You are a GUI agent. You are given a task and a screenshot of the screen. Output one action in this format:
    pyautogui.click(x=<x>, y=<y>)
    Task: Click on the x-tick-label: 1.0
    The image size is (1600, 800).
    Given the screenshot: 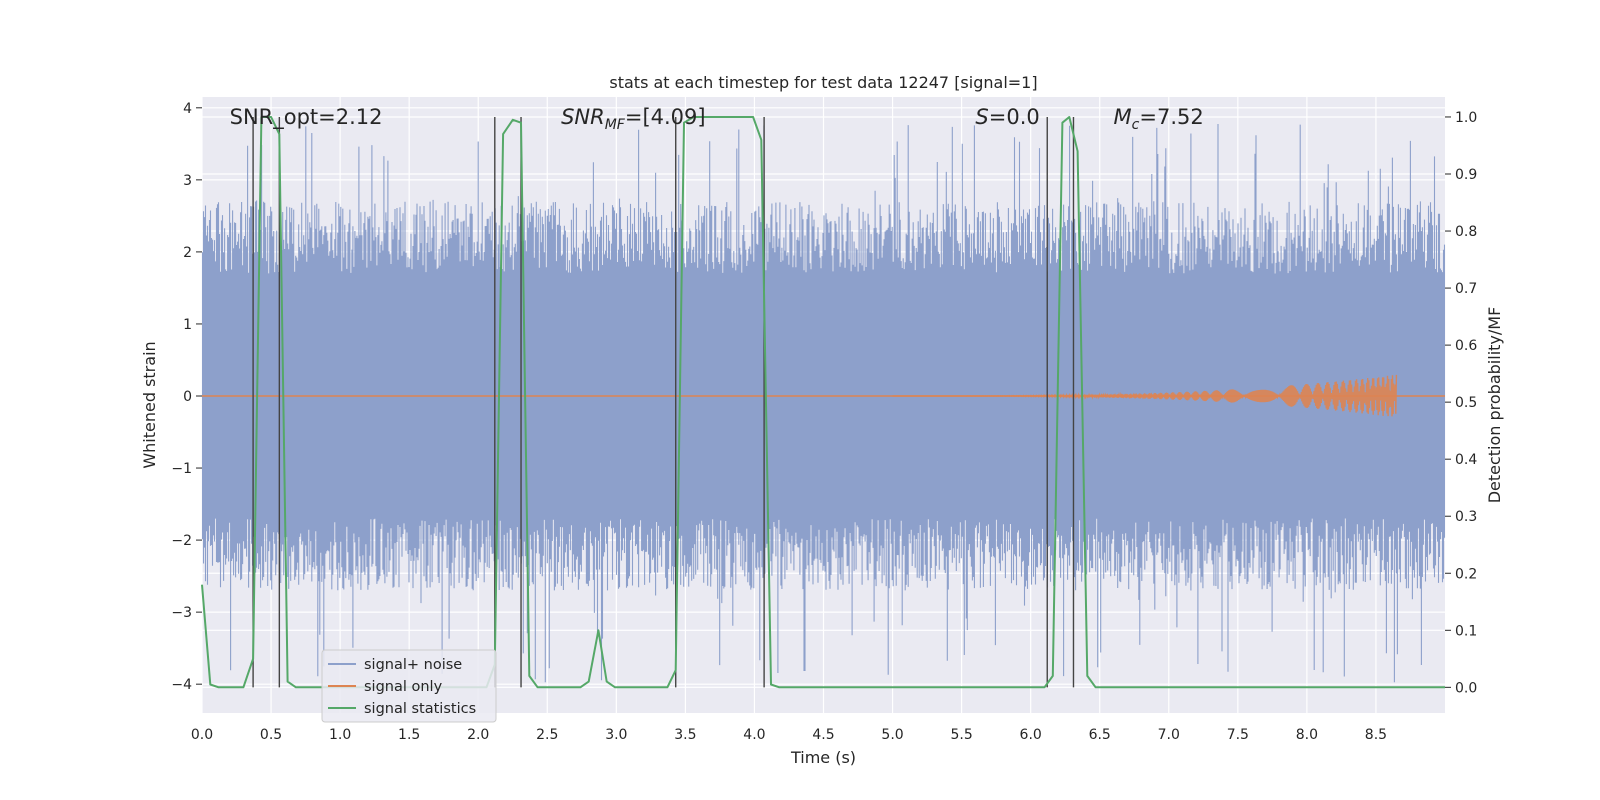 What is the action you would take?
    pyautogui.click(x=340, y=735)
    